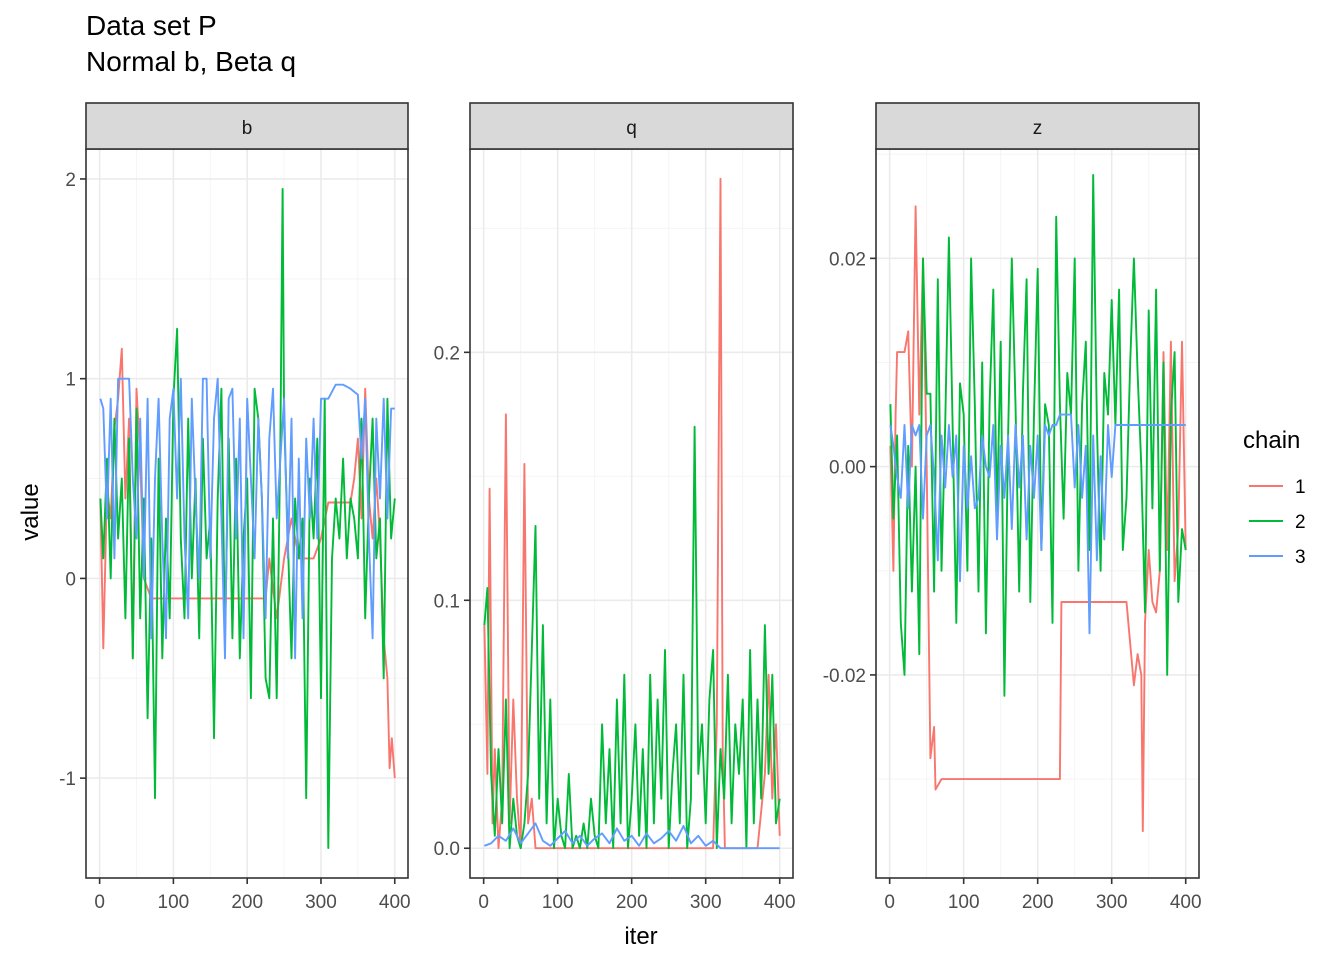 The width and height of the screenshot is (1344, 960). Describe the element at coordinates (191, 61) in the screenshot. I see `chart-subtitle: Normal b, Beta q` at that location.